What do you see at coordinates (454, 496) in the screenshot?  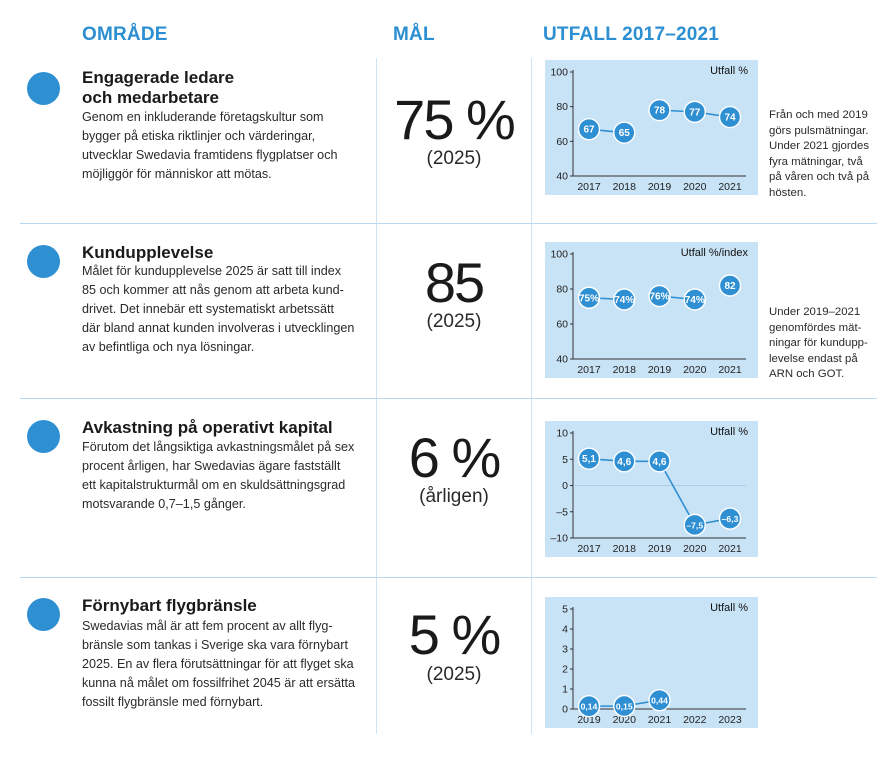 I see `goal-year: (årligen)` at bounding box center [454, 496].